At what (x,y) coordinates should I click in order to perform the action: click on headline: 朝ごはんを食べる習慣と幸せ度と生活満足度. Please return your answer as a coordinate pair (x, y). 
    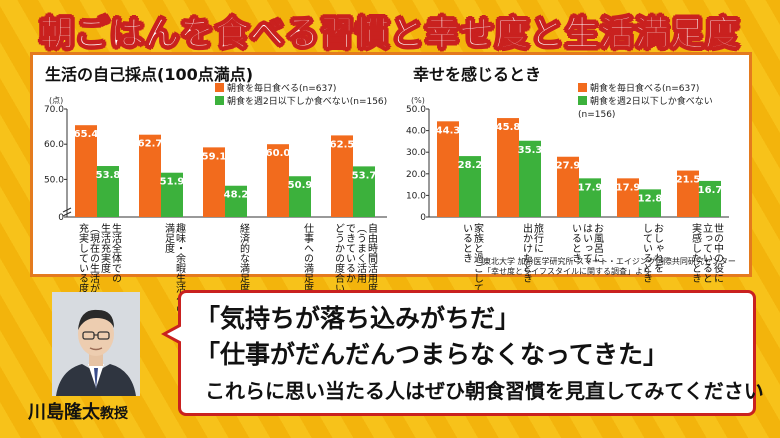
    Looking at the image, I should click on (390, 34).